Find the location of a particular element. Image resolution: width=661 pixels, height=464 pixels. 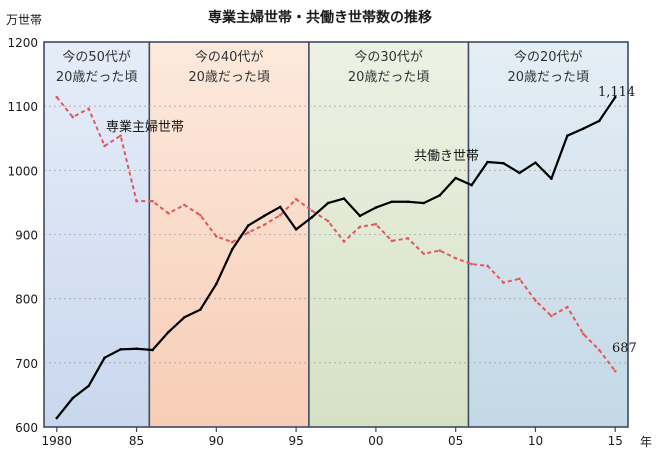

x-tick-label-05: 05 is located at coordinates (455, 441).